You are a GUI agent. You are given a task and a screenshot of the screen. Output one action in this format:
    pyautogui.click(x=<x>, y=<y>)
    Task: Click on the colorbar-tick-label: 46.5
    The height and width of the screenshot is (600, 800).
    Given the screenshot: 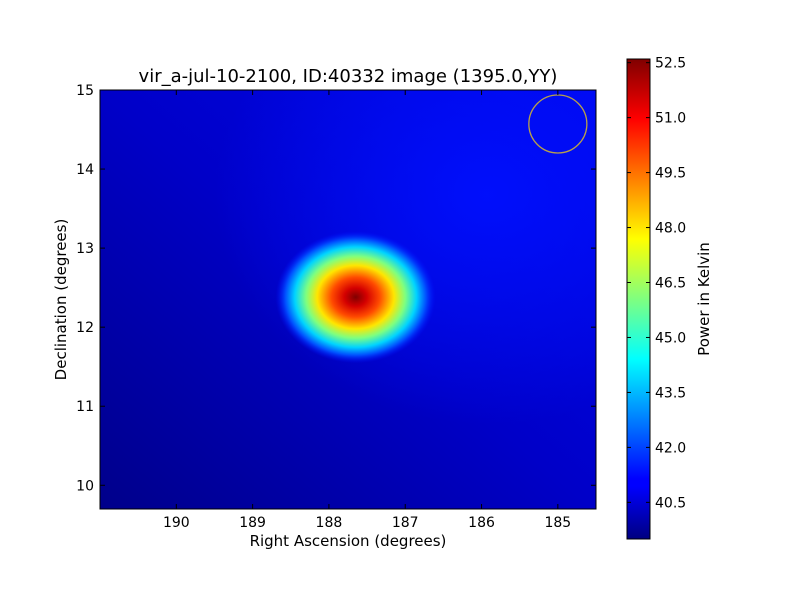 What is the action you would take?
    pyautogui.click(x=670, y=284)
    